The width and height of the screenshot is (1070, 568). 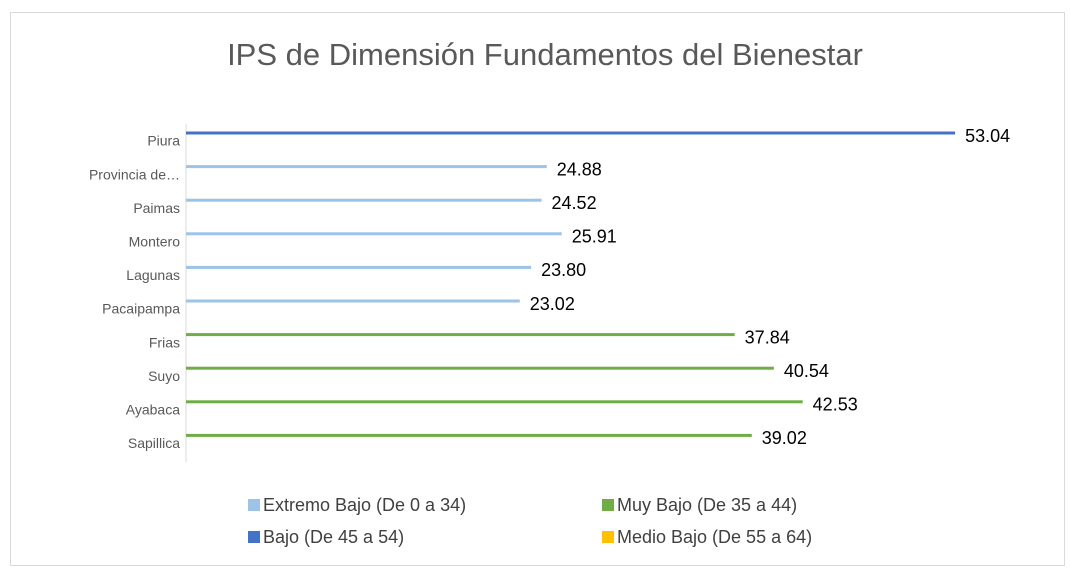 What do you see at coordinates (153, 275) in the screenshot?
I see `y-tick-label: Lagunas` at bounding box center [153, 275].